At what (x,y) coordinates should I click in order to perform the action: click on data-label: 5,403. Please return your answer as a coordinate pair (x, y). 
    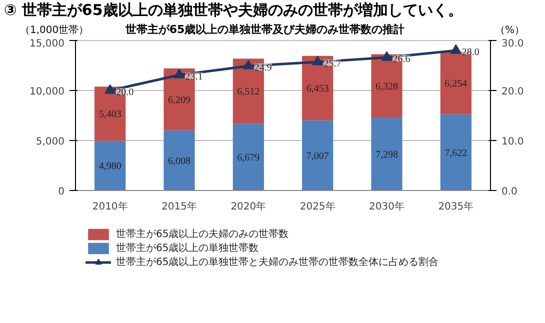
    Looking at the image, I should click on (110, 114).